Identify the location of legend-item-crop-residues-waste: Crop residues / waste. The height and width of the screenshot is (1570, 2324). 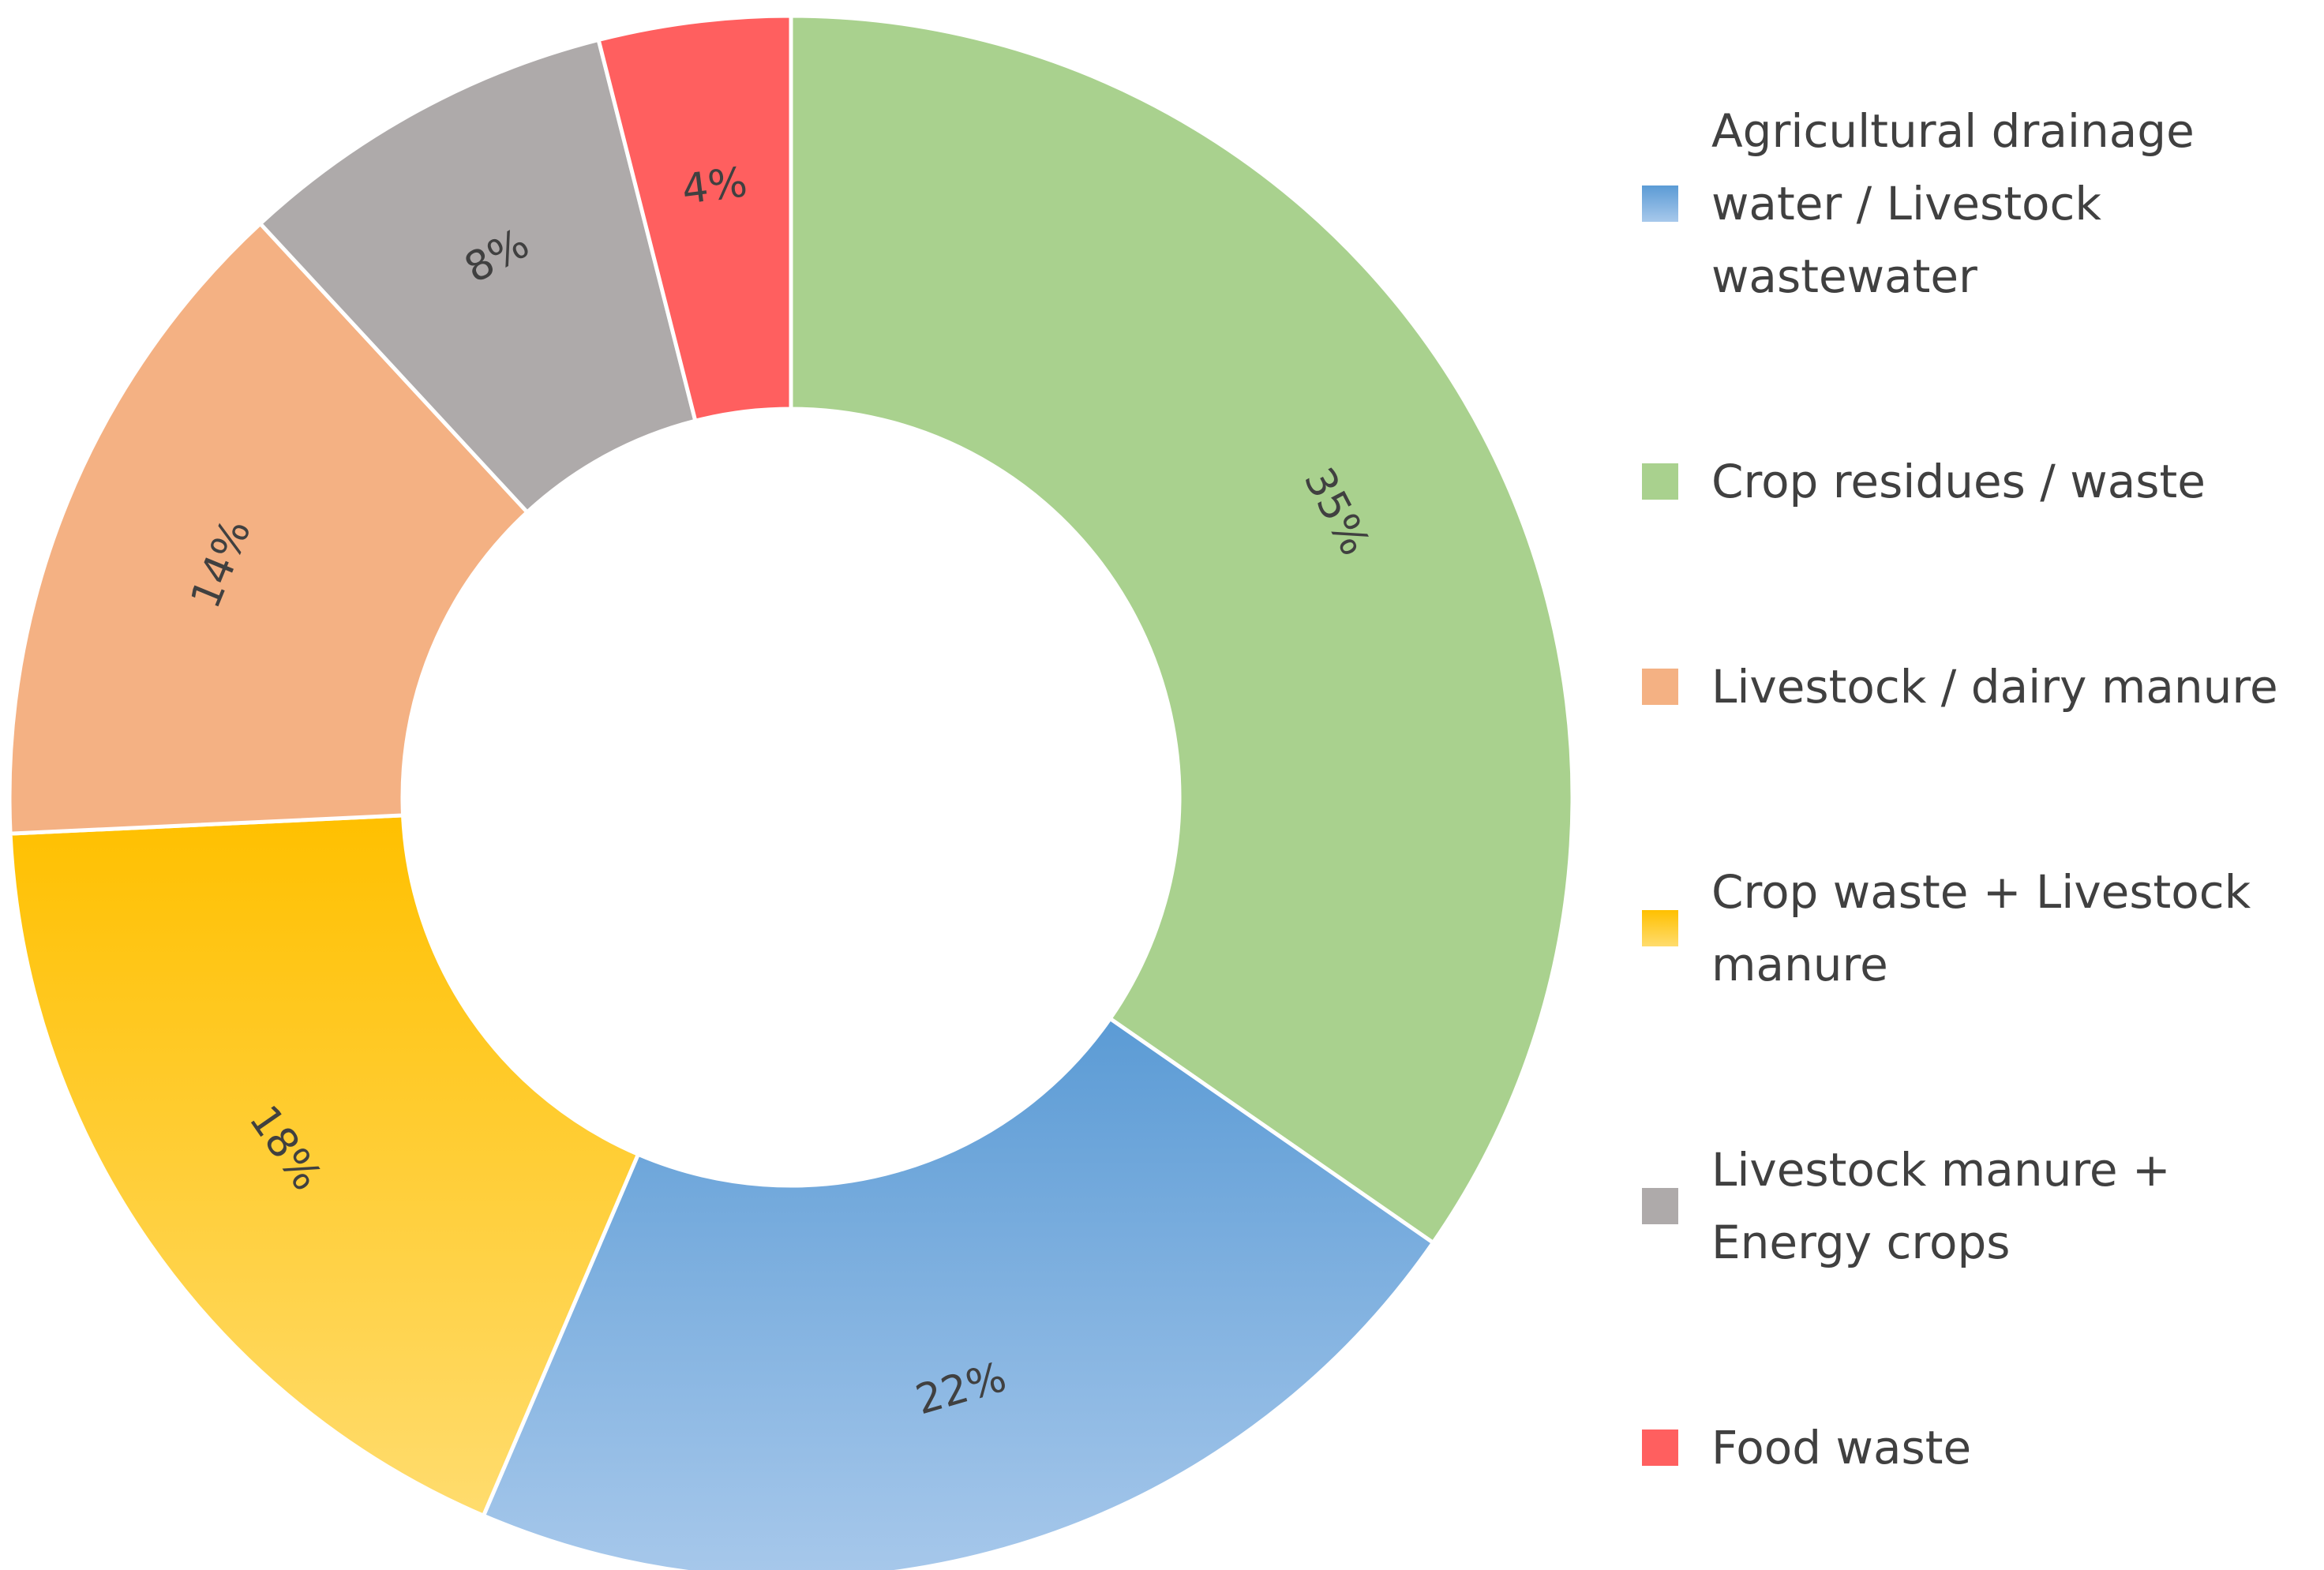
(1981, 481).